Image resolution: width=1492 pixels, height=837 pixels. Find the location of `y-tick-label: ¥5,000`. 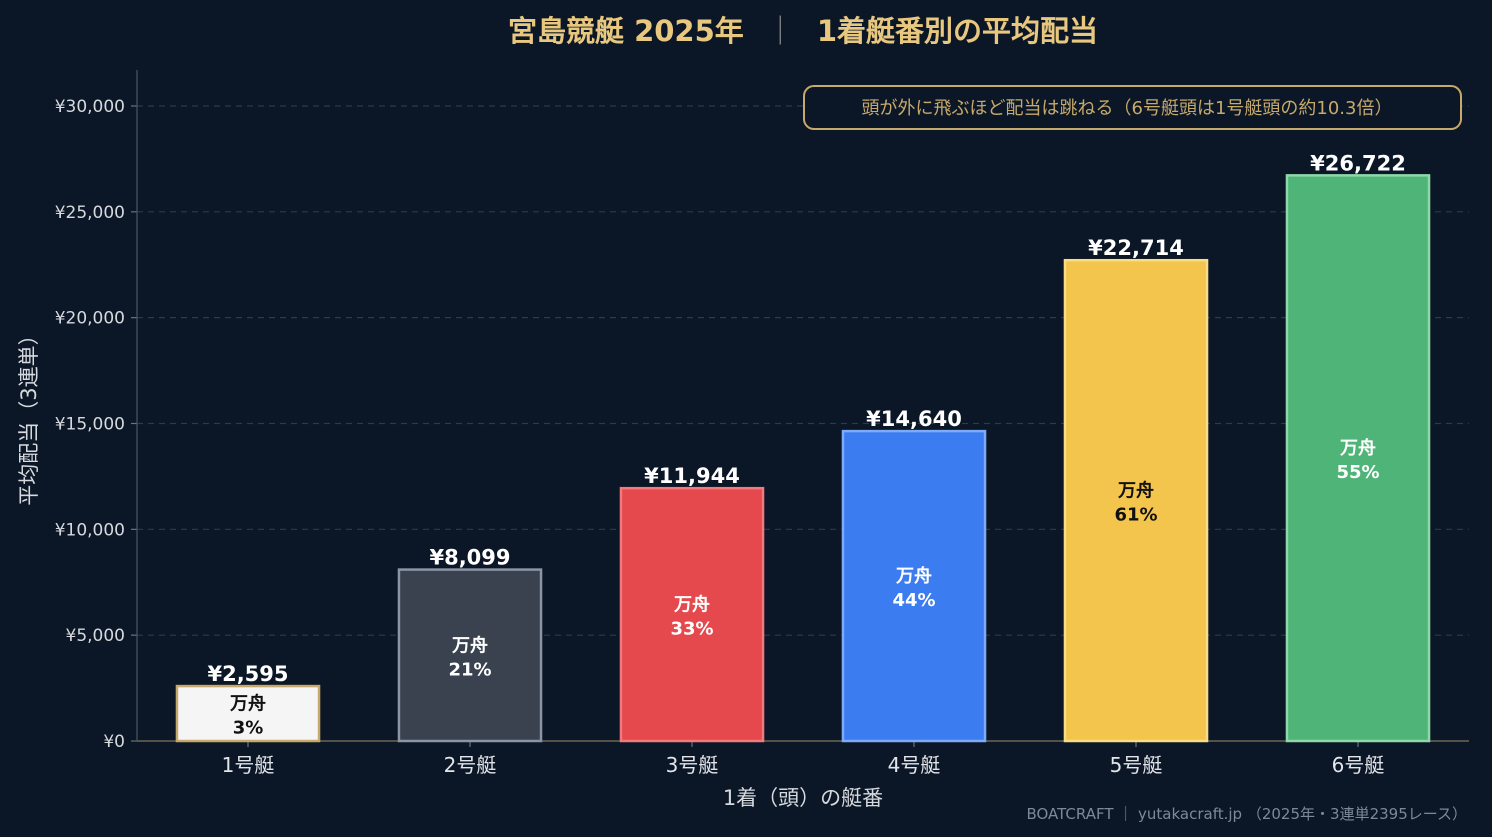

y-tick-label: ¥5,000 is located at coordinates (95, 636).